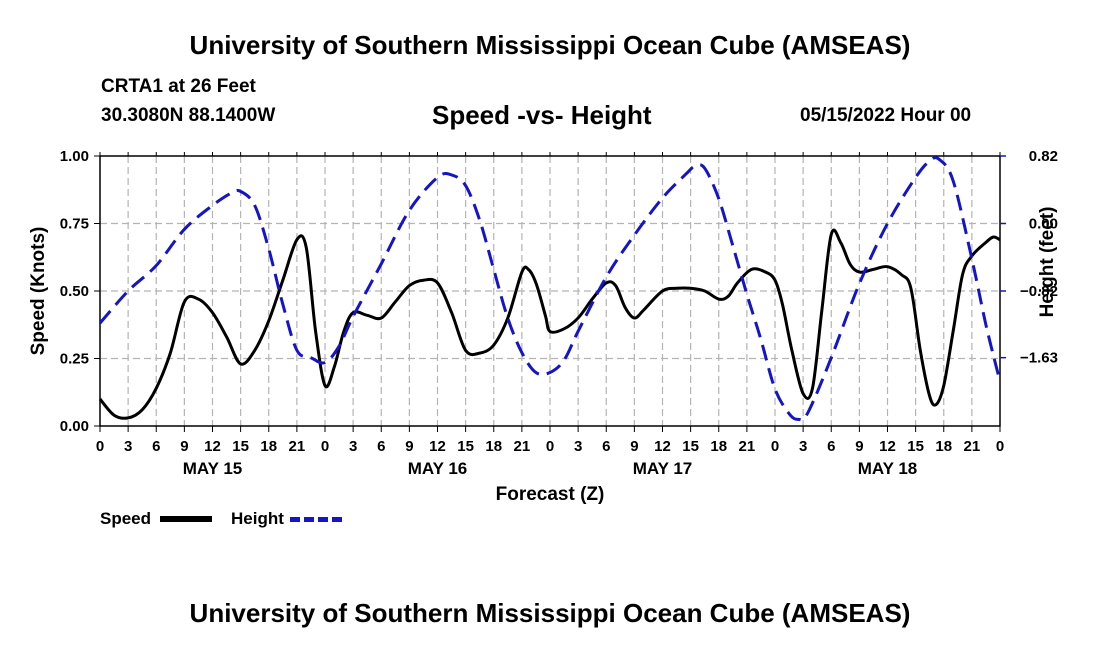 The image size is (1100, 650). What do you see at coordinates (1039, 358) in the screenshot?
I see `y2-tick-label: −1.63` at bounding box center [1039, 358].